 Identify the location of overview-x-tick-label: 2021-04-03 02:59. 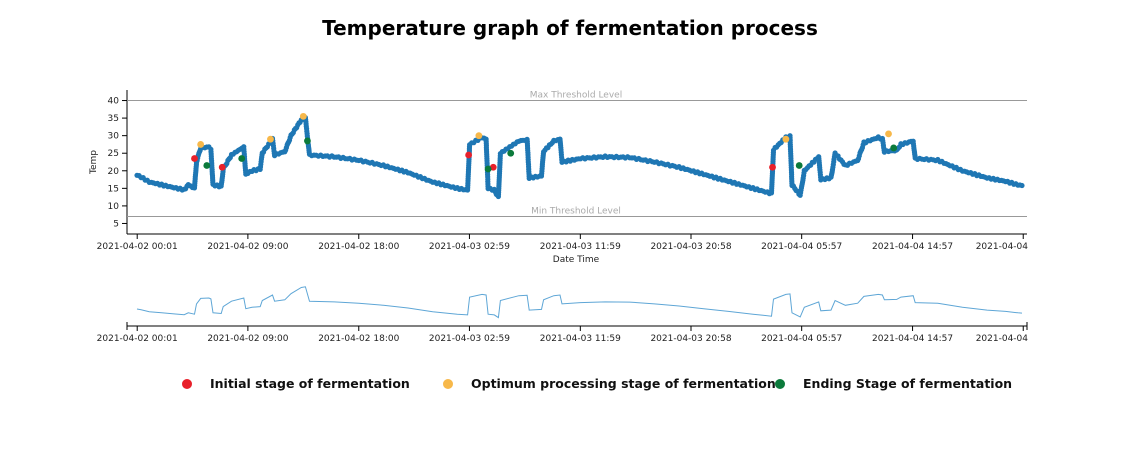
(469, 339).